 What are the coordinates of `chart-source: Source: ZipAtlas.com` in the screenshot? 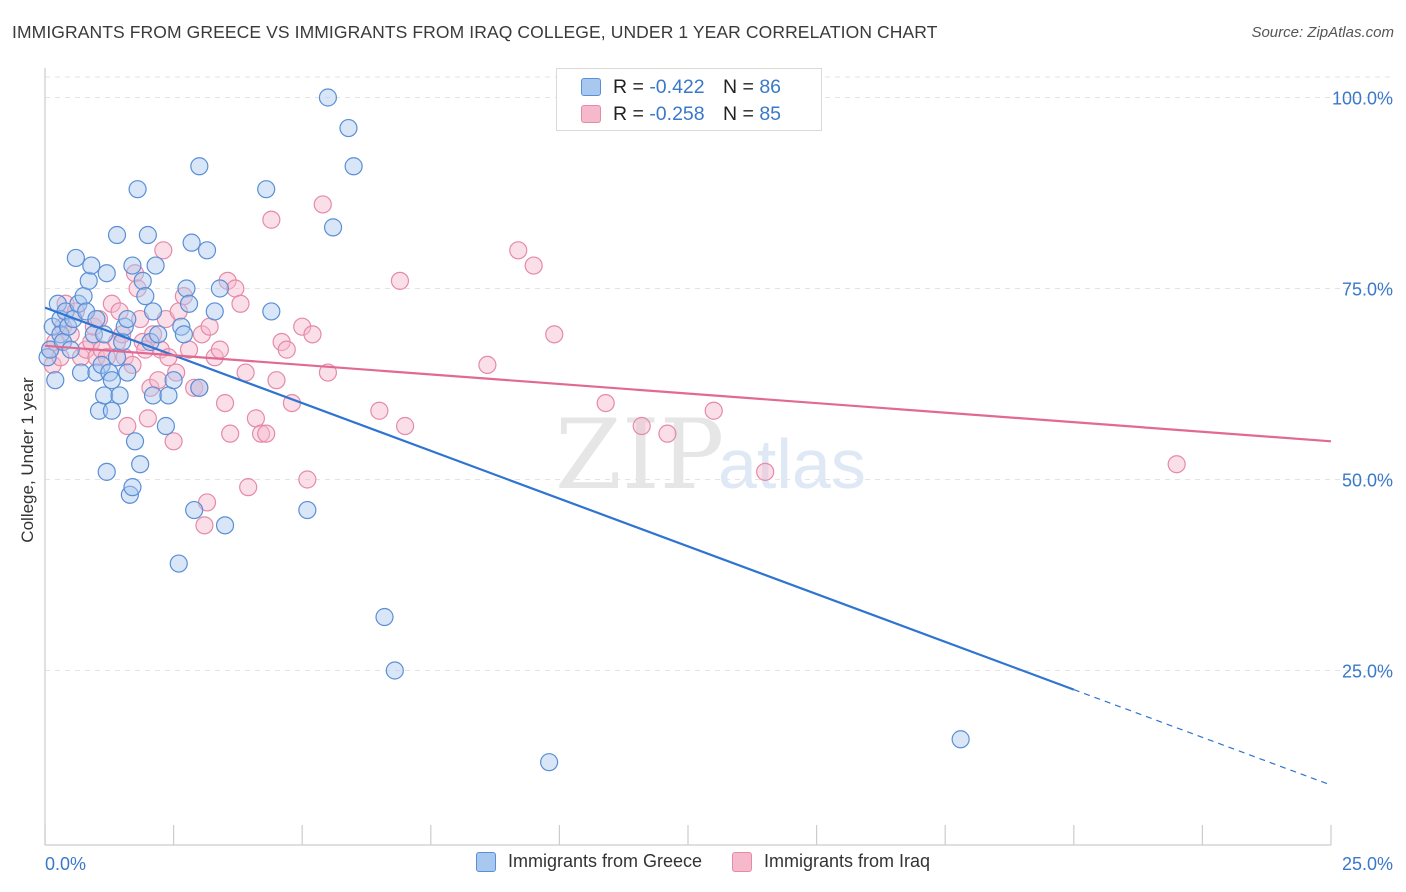 It's located at (1322, 32).